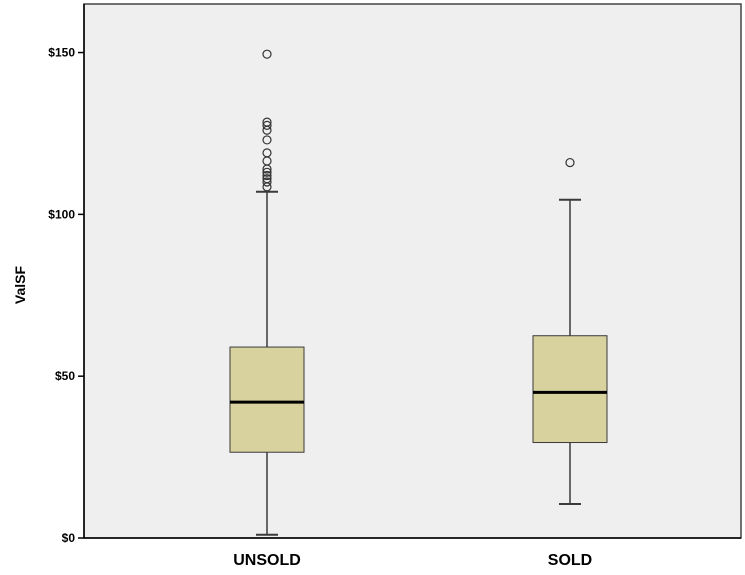 This screenshot has width=745, height=575. What do you see at coordinates (65, 376) in the screenshot?
I see `y-tick-label: $50` at bounding box center [65, 376].